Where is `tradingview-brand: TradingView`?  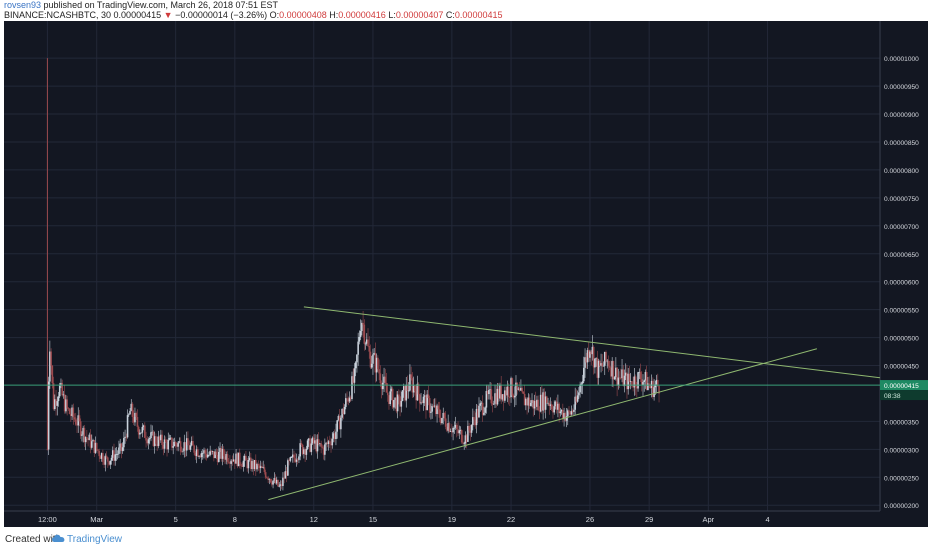 tradingview-brand: TradingView is located at coordinates (95, 539).